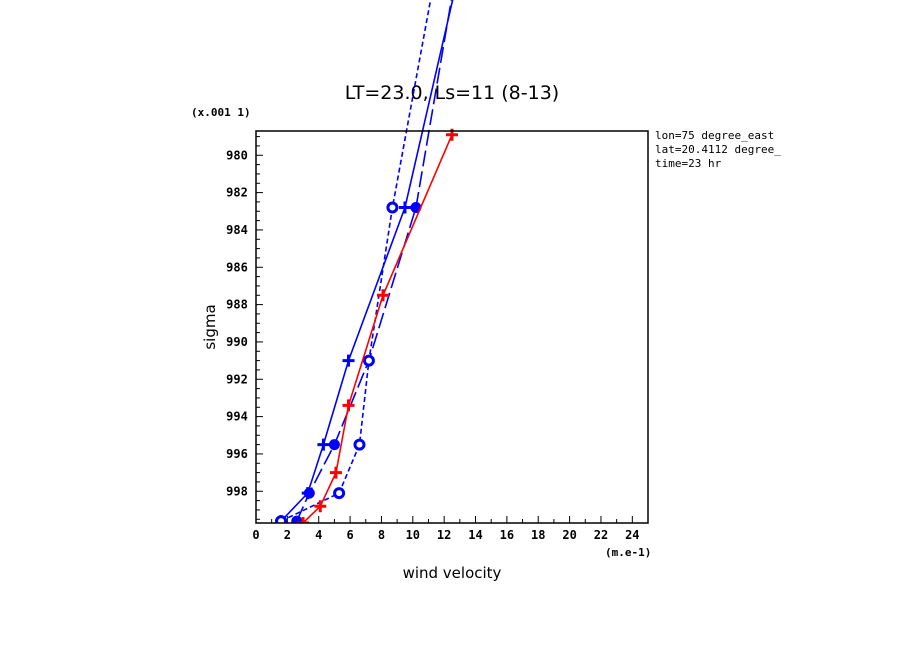 The width and height of the screenshot is (904, 654). What do you see at coordinates (349, 535) in the screenshot?
I see `x-tick-label: 6` at bounding box center [349, 535].